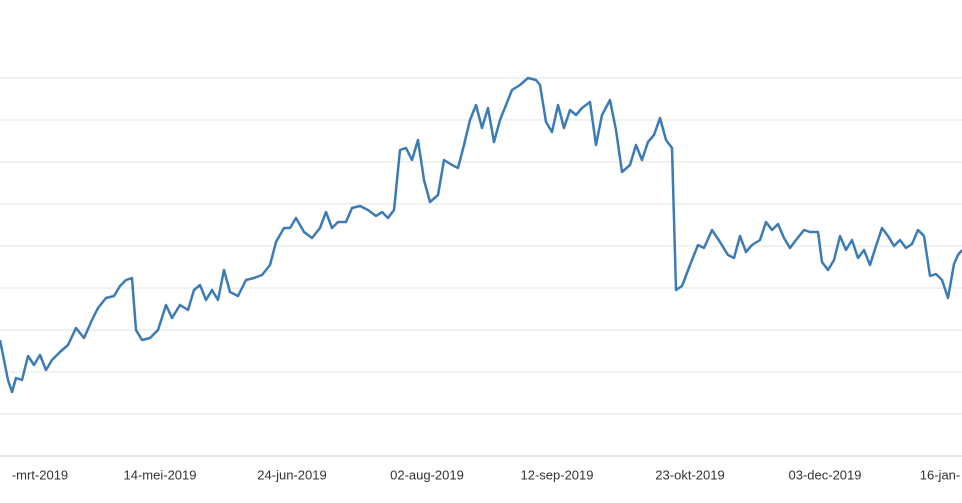 Image resolution: width=962 pixels, height=503 pixels. Describe the element at coordinates (160, 474) in the screenshot. I see `x-tick-label: 14-mei-2019` at that location.